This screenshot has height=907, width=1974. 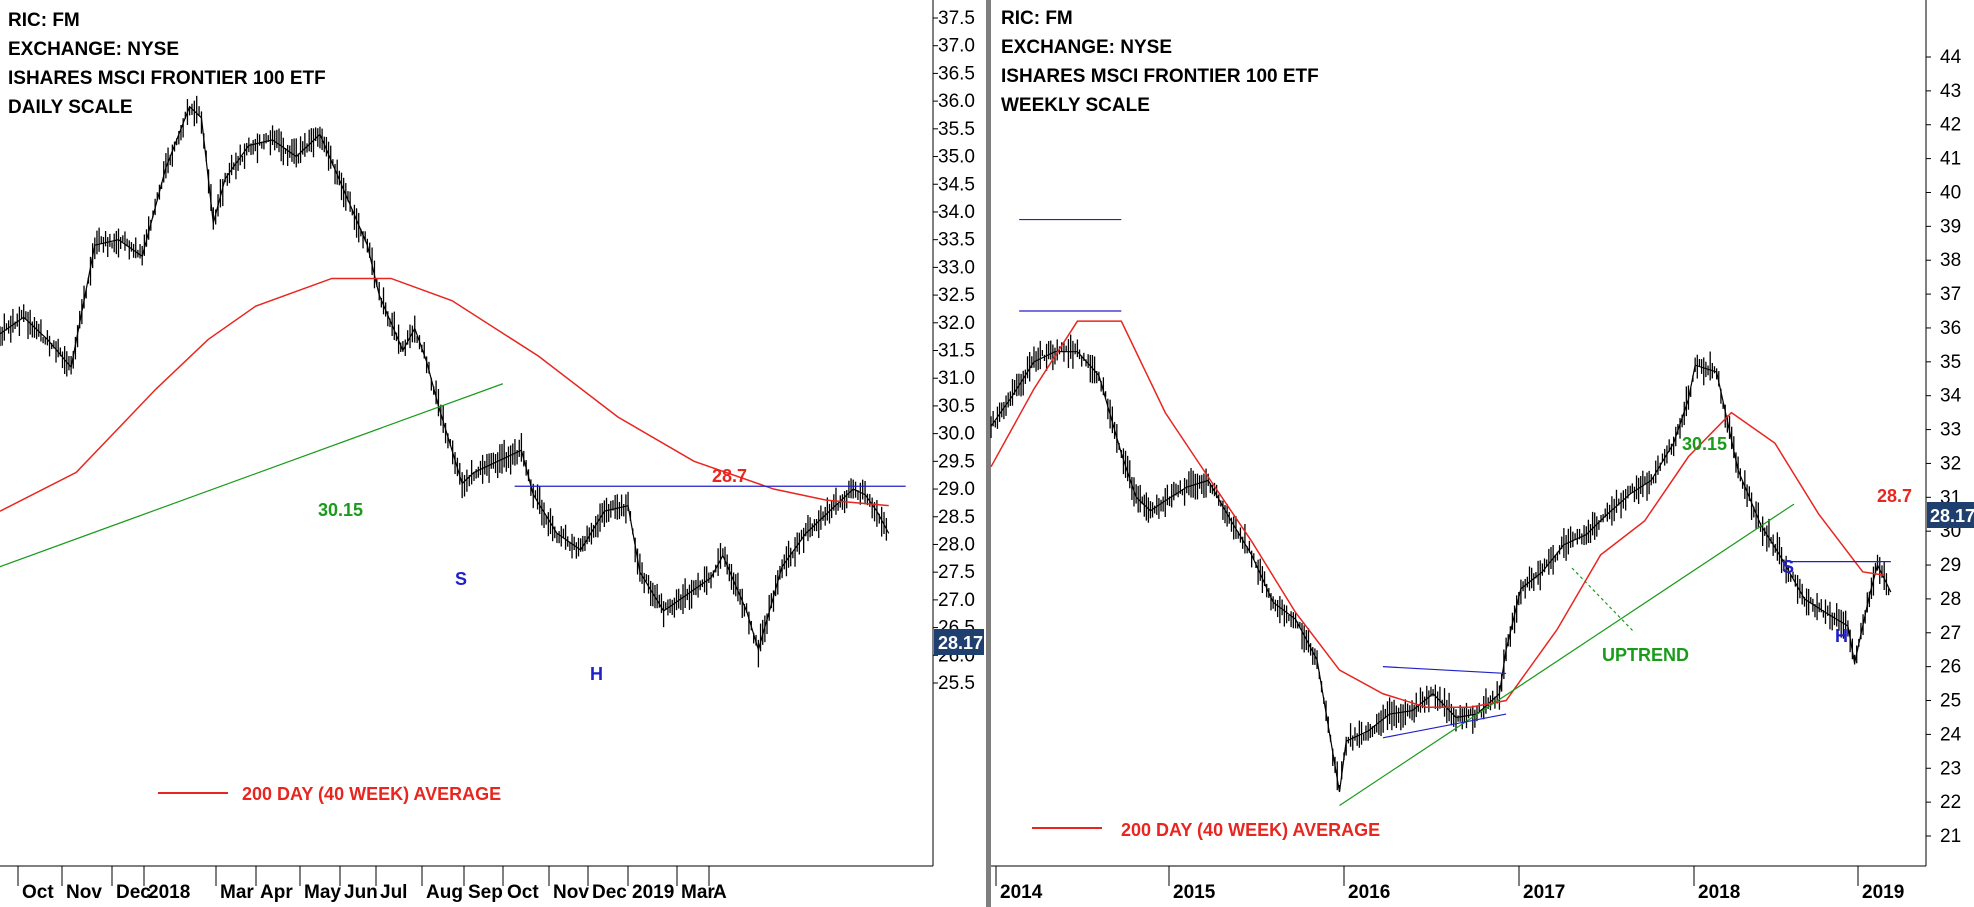 What do you see at coordinates (461, 579) in the screenshot?
I see `shoulder-label: S` at bounding box center [461, 579].